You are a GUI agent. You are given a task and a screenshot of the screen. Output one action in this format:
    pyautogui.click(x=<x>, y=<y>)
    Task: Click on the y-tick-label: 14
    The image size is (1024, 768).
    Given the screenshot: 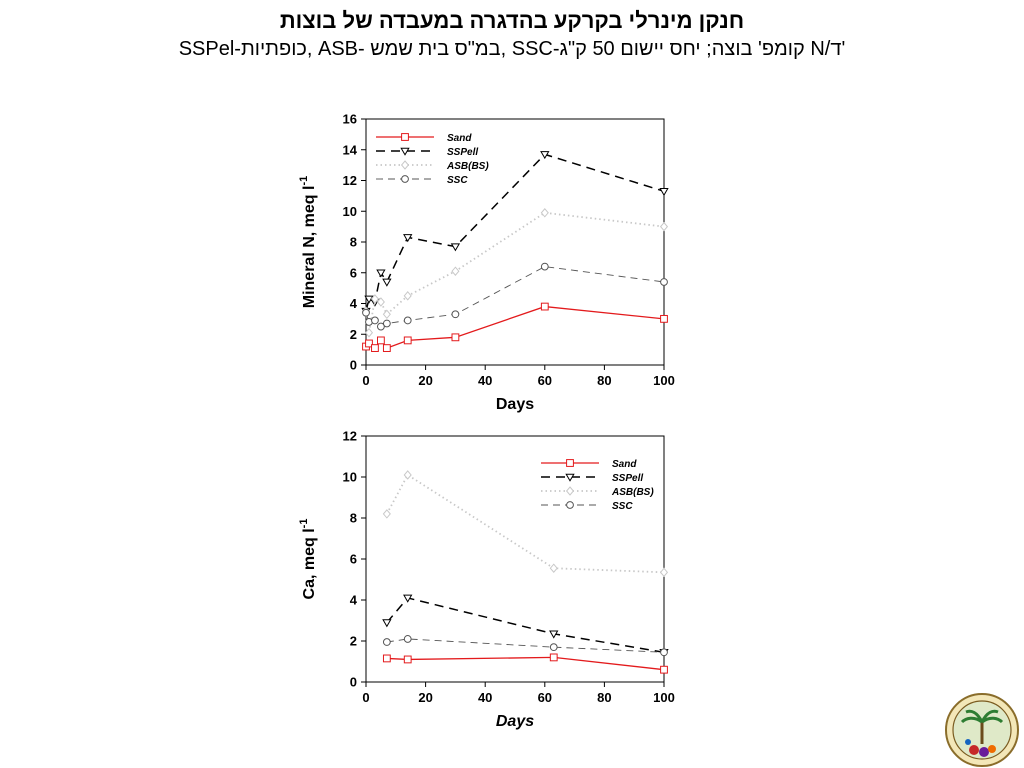 What is the action you would take?
    pyautogui.click(x=350, y=149)
    